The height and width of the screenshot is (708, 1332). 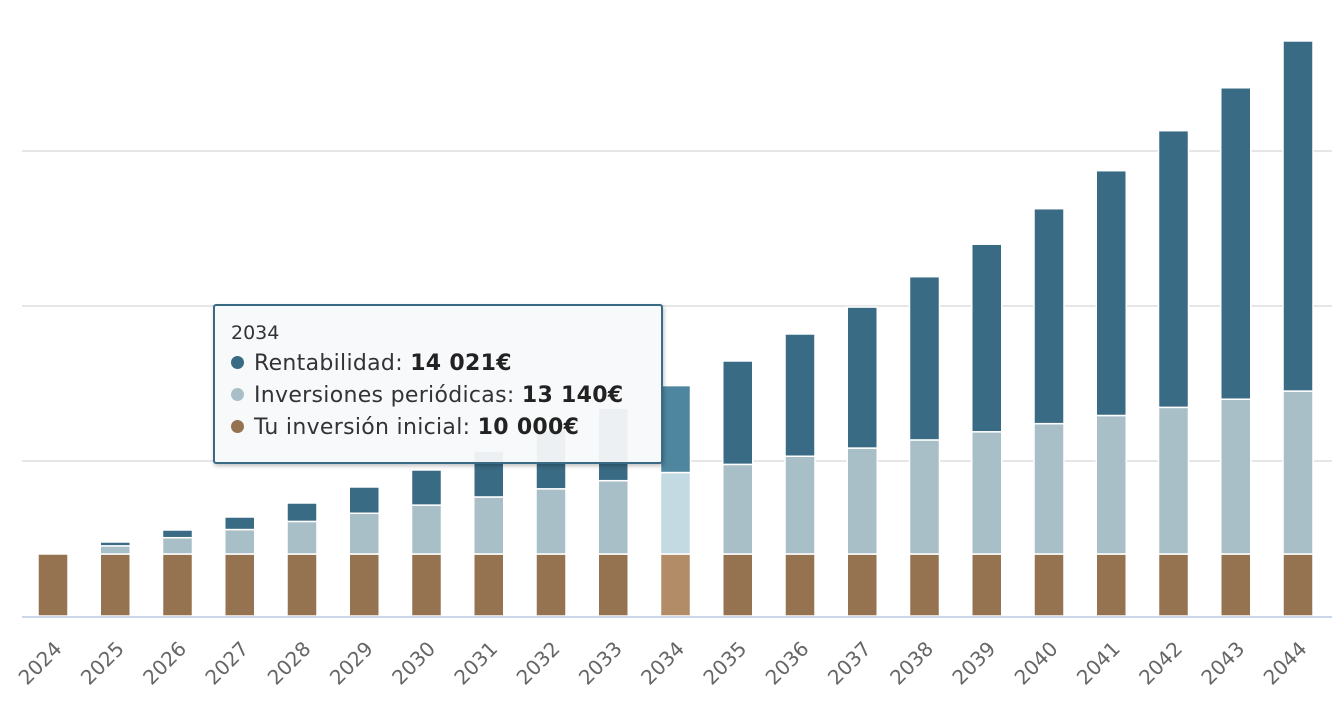 What do you see at coordinates (426, 487) in the screenshot?
I see `bar-segment-rentabilidad-2030` at bounding box center [426, 487].